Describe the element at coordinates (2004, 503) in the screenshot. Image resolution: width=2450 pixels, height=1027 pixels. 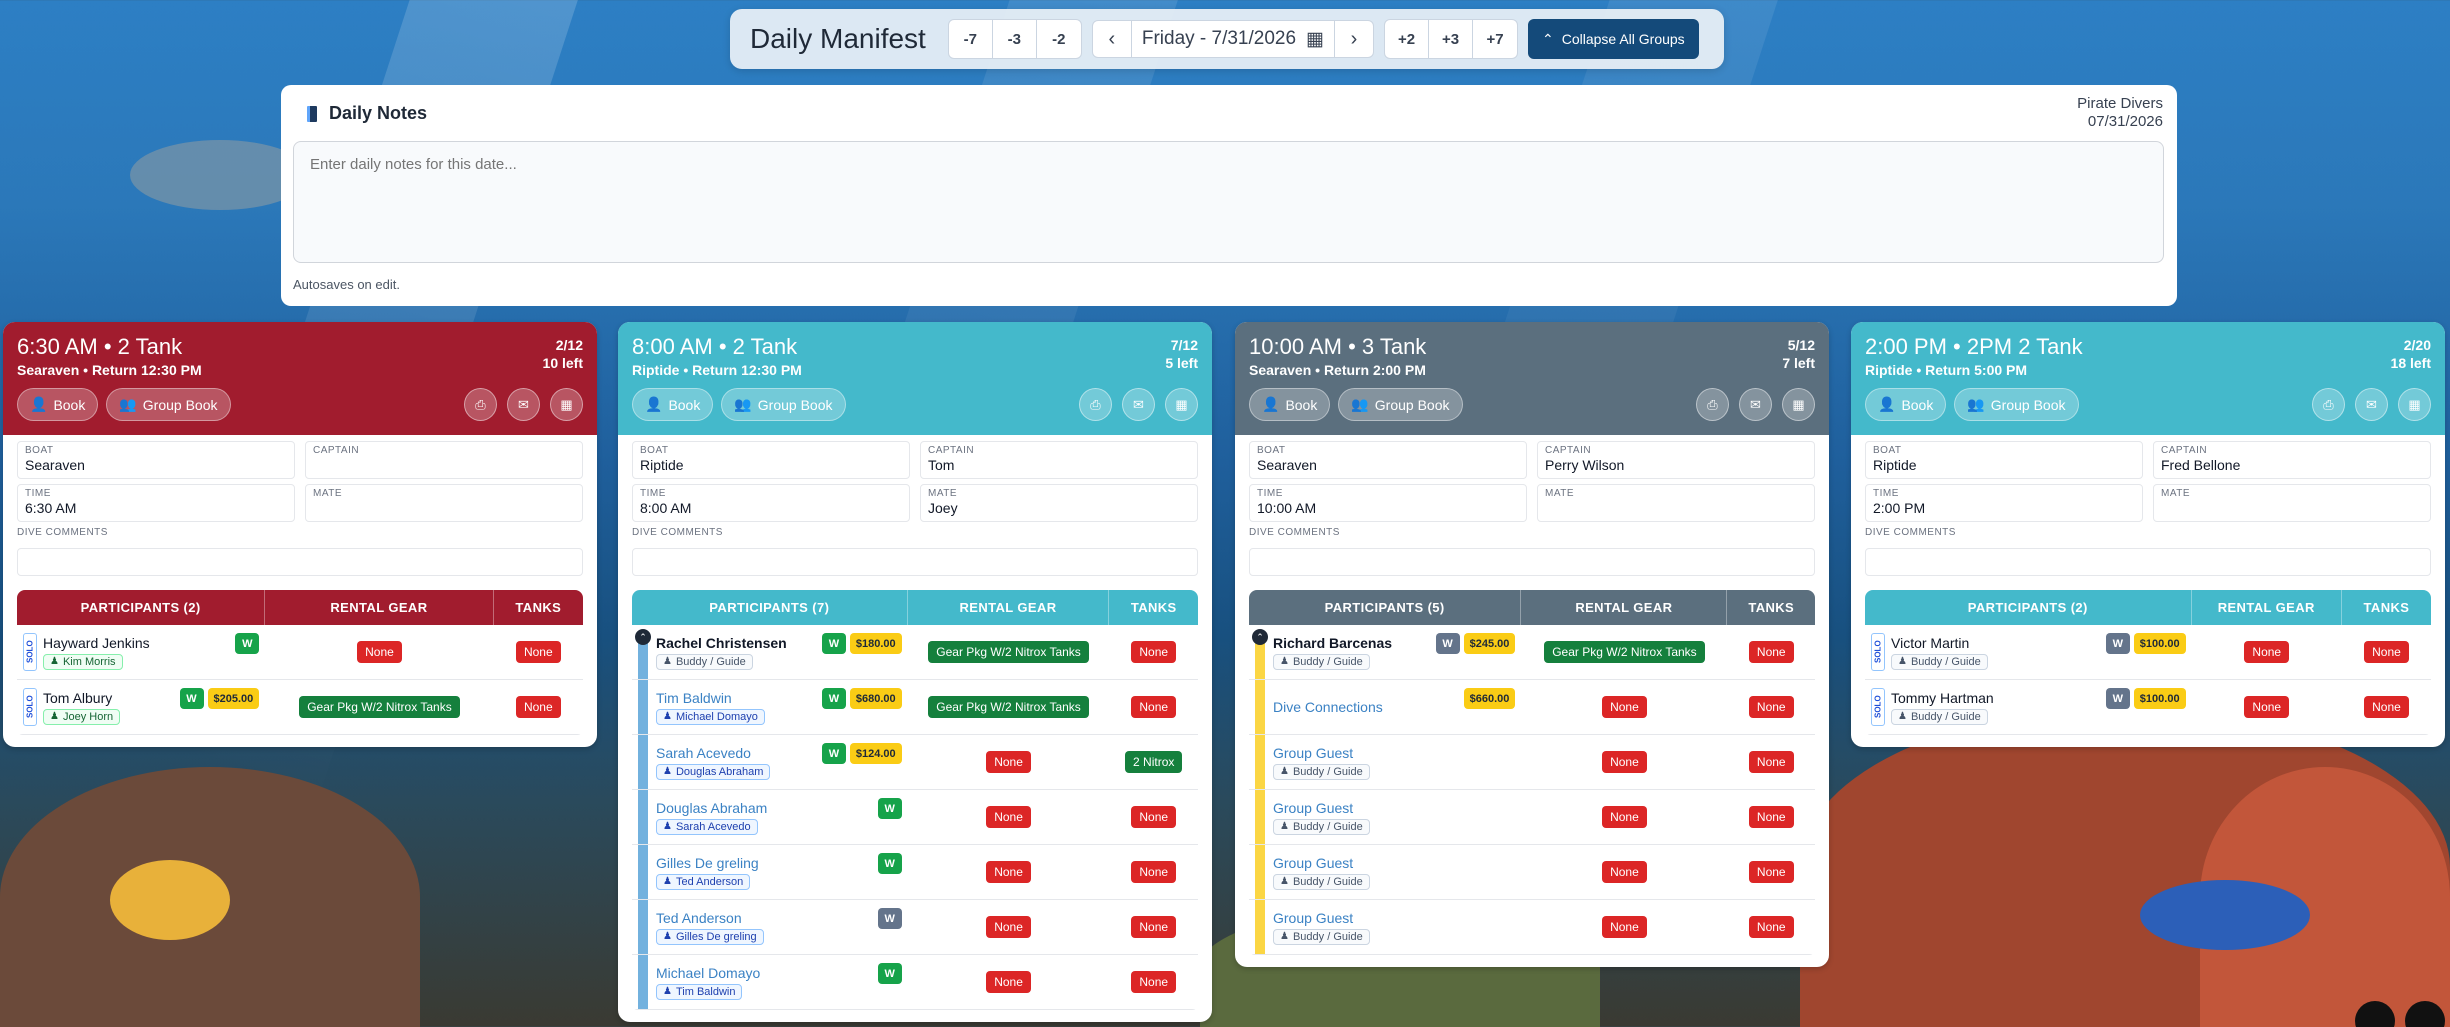
I see `time-field: TIME 2:00 PM` at that location.